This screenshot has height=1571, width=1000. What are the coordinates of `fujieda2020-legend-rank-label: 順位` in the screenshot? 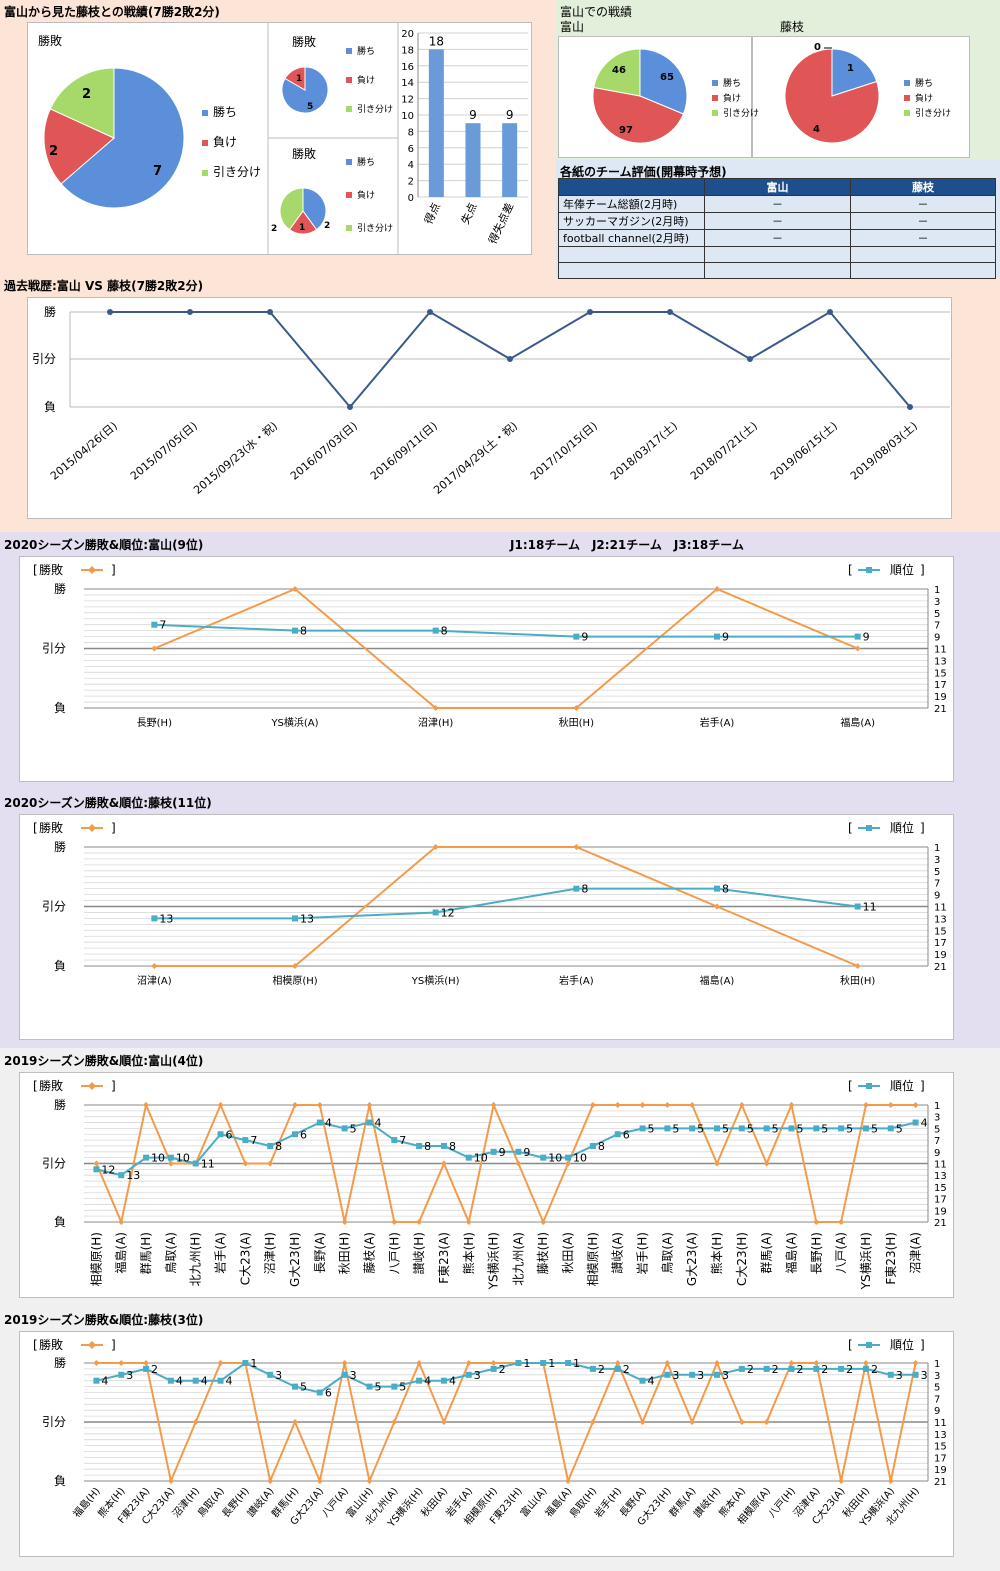 It's located at (902, 827).